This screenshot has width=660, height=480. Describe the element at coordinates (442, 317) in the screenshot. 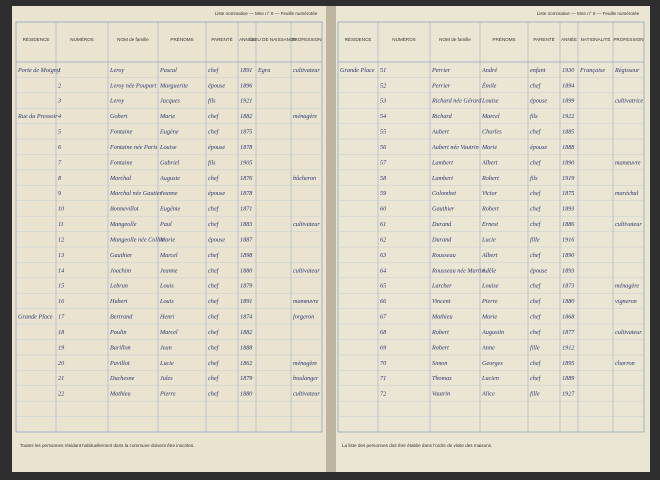

I see `cell: Mathieu` at that location.